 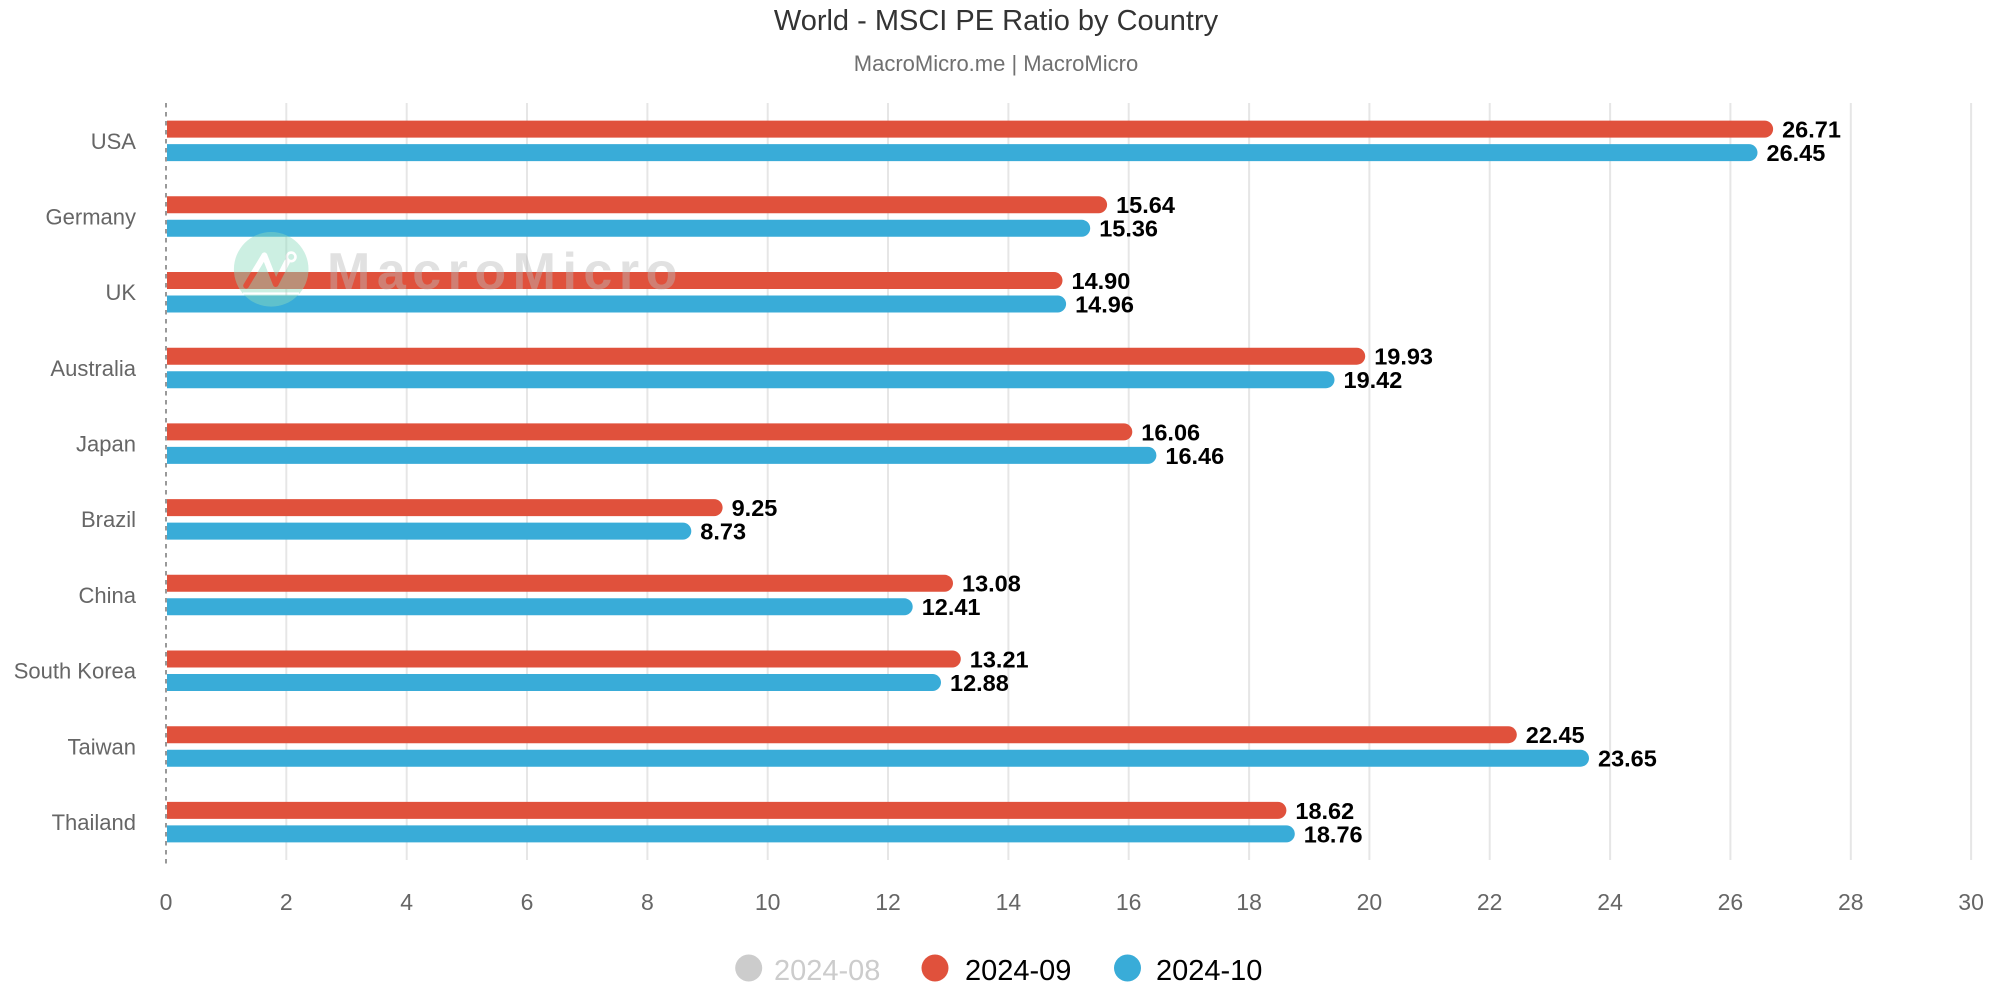 What do you see at coordinates (1101, 281) in the screenshot?
I see `svg-text: 14.90` at bounding box center [1101, 281].